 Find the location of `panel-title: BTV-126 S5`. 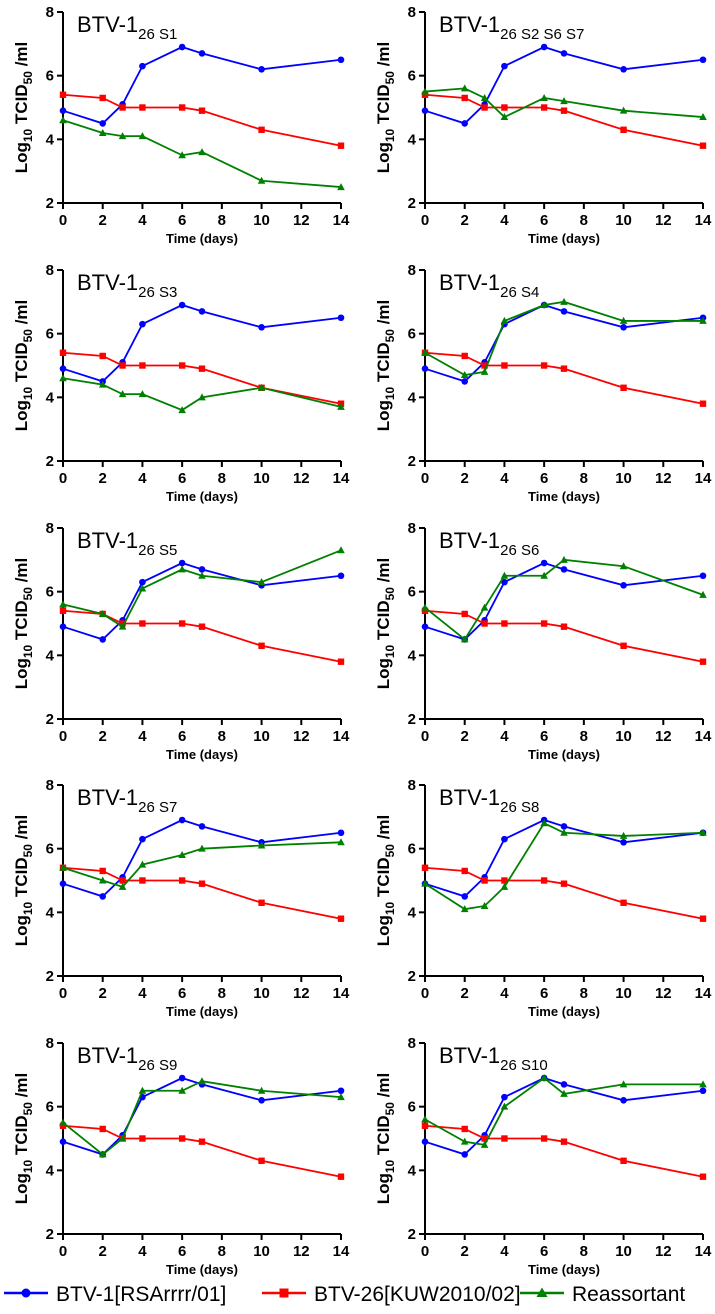

panel-title: BTV-126 S5 is located at coordinates (127, 543).